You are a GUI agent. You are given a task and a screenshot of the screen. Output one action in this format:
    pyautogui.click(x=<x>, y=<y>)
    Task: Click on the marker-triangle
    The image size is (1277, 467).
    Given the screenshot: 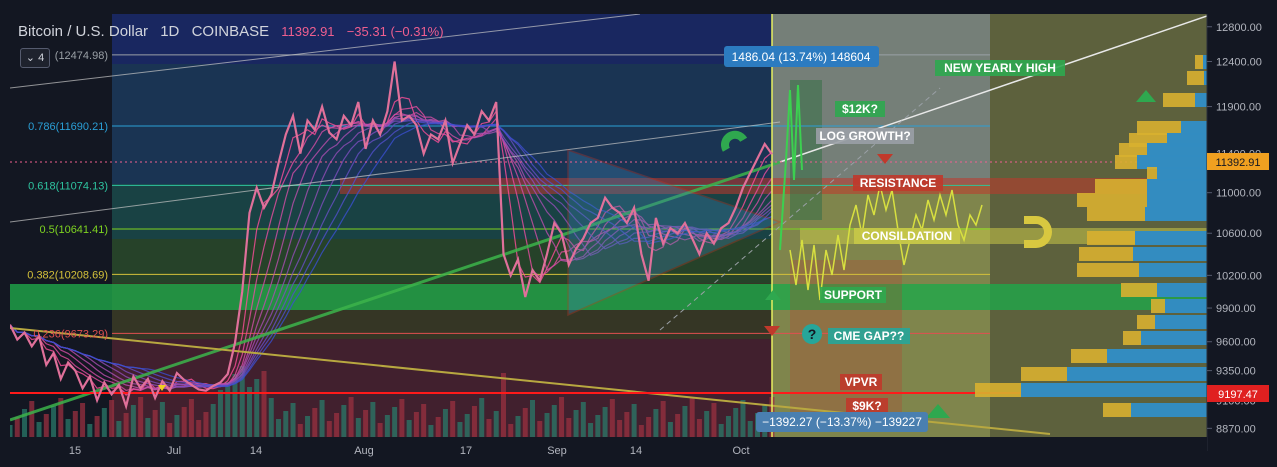 What is the action you would take?
    pyautogui.click(x=162, y=388)
    